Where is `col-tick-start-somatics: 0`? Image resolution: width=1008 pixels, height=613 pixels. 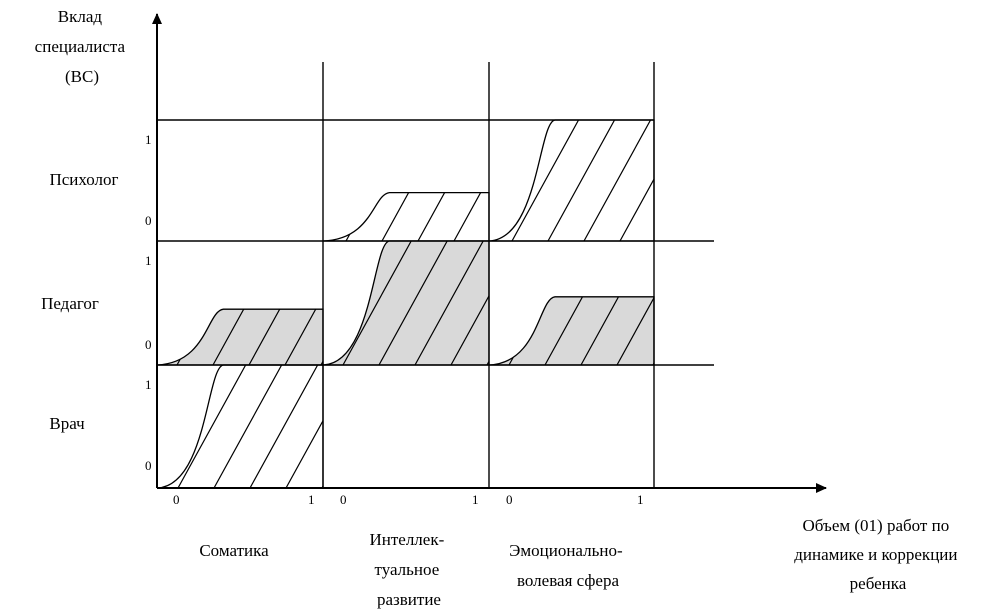
col-tick-start-somatics: 0 is located at coordinates (176, 499).